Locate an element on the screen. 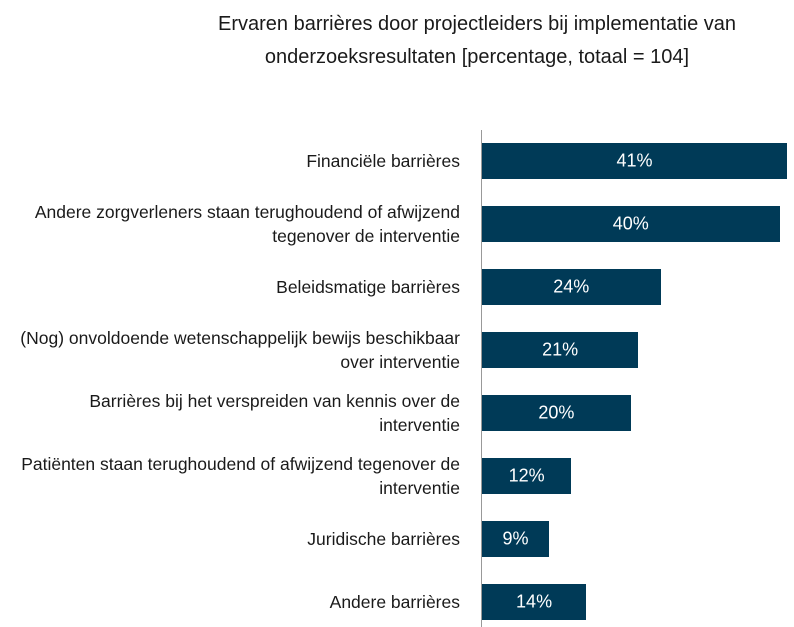 The width and height of the screenshot is (794, 627). axis-line is located at coordinates (481, 378).